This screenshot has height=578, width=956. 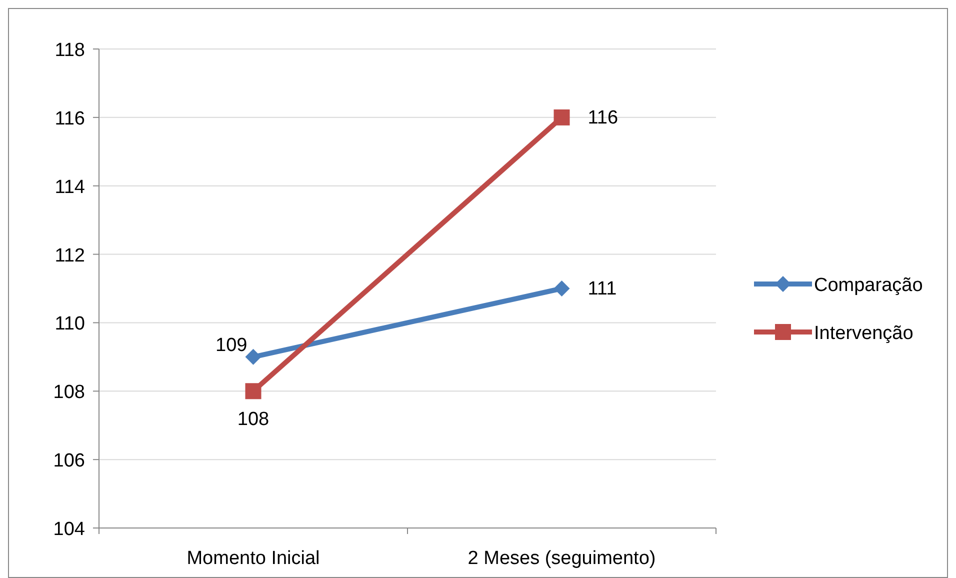 I want to click on x-tick-label: 2 Meses (seguimento), so click(x=562, y=558).